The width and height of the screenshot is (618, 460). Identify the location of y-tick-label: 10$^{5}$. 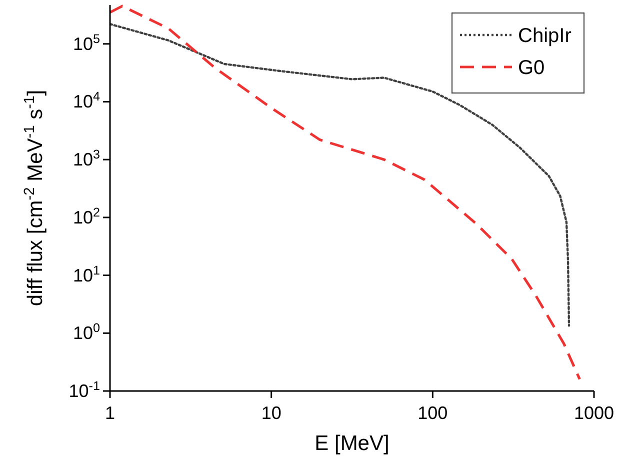
(86, 43).